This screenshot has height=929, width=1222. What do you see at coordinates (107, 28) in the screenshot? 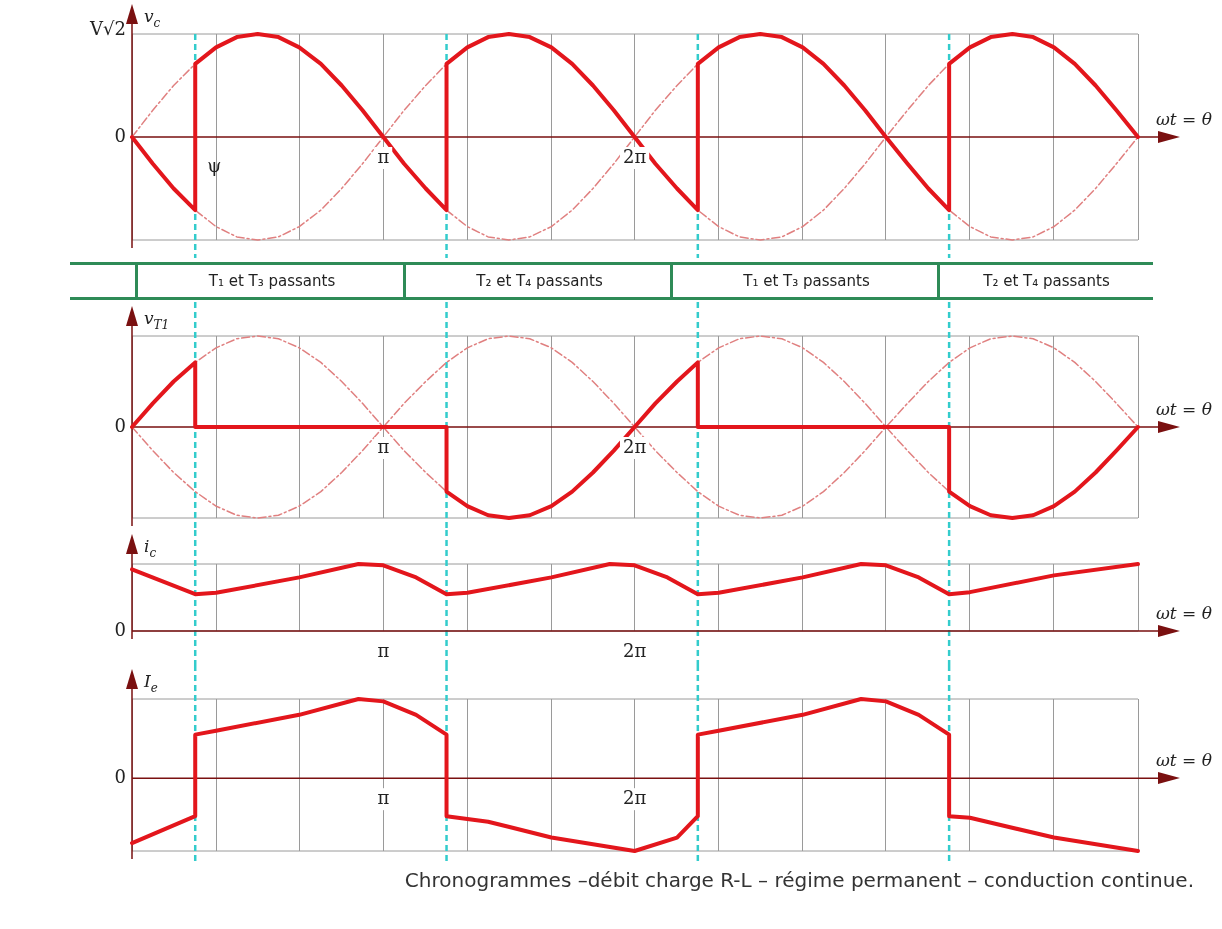
I see `text: V√2` at bounding box center [107, 28].